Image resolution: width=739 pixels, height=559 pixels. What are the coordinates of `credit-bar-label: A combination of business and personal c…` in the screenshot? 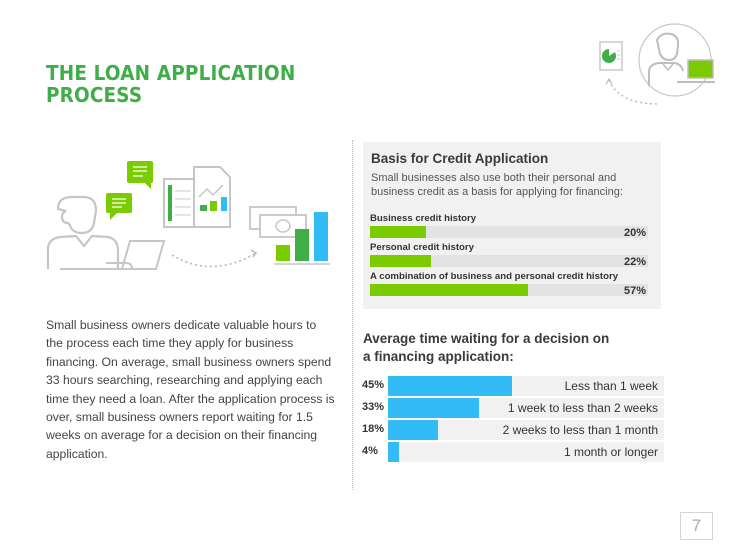 It's located at (494, 276).